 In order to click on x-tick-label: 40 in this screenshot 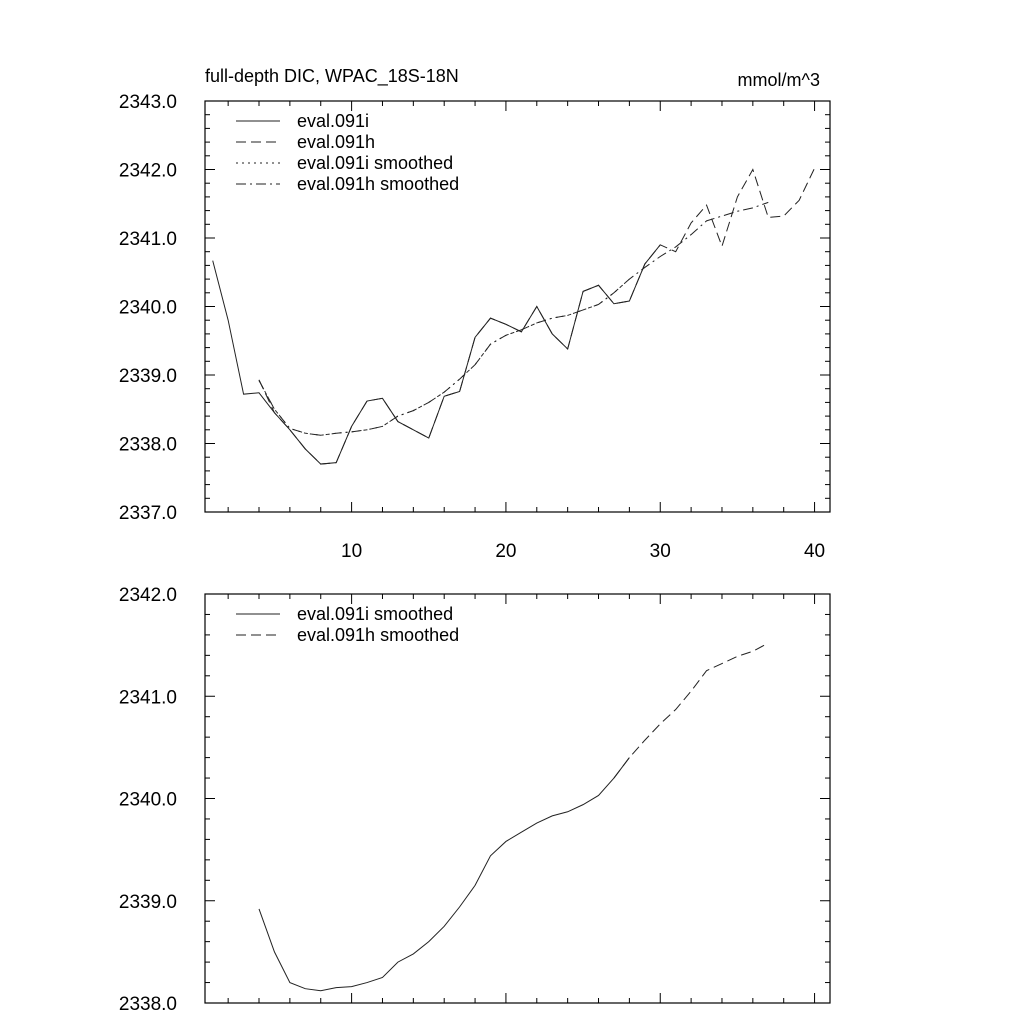, I will do `click(814, 551)`.